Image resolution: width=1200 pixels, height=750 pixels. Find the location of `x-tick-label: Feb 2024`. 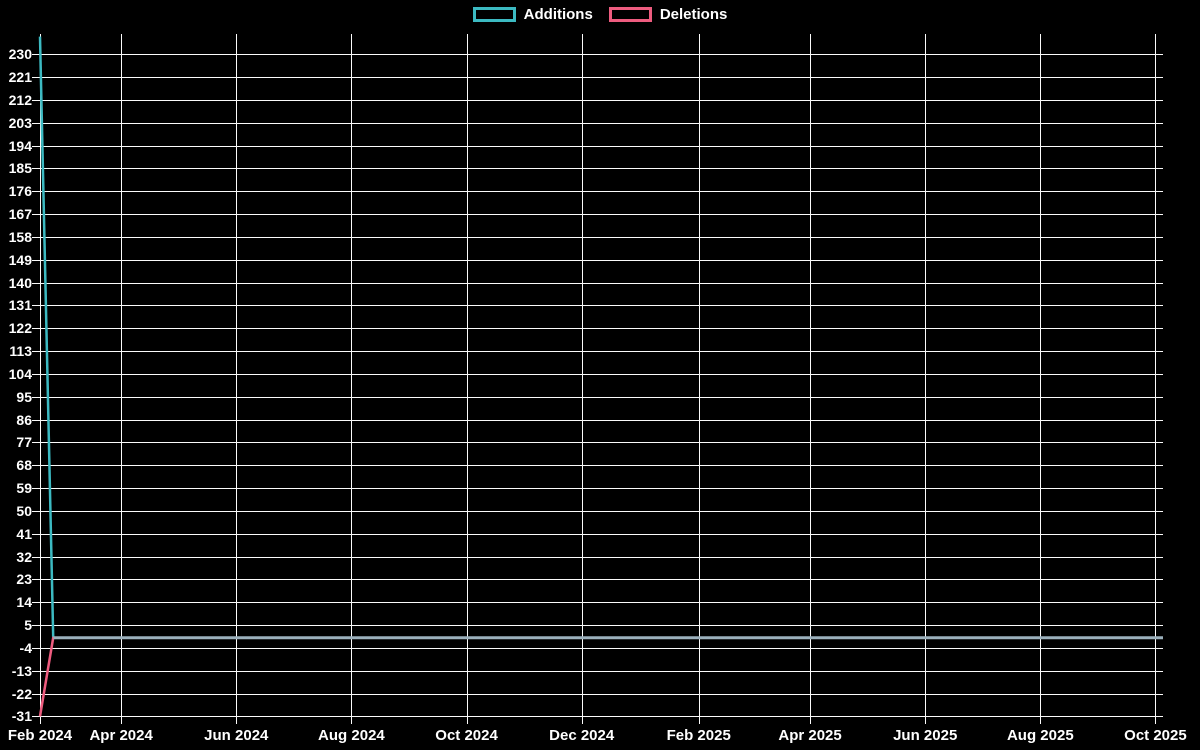

x-tick-label: Feb 2024 is located at coordinates (40, 735).